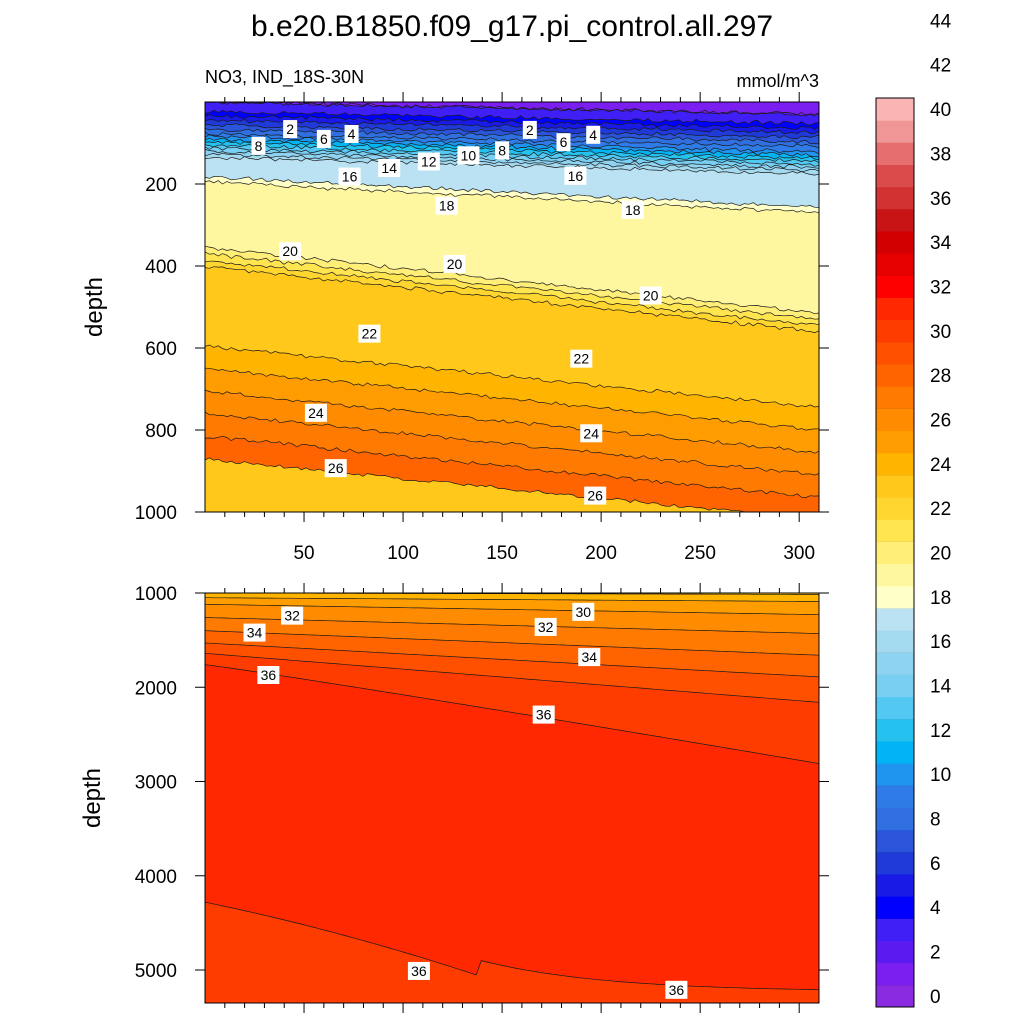  Describe the element at coordinates (455, 264) in the screenshot. I see `upper-contour-label: 20` at that location.